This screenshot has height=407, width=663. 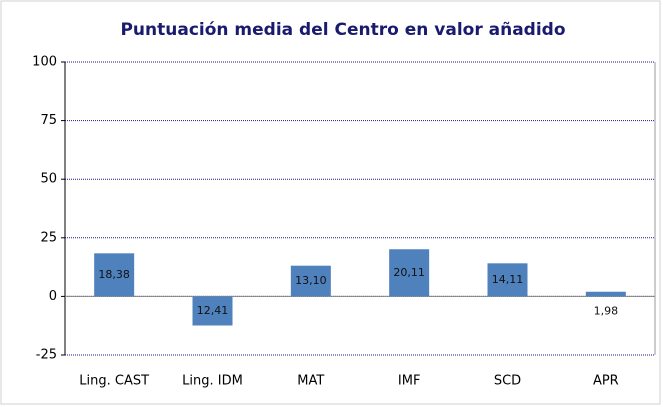 What do you see at coordinates (114, 381) in the screenshot?
I see `x-tick-label: Ling. CAST` at bounding box center [114, 381].